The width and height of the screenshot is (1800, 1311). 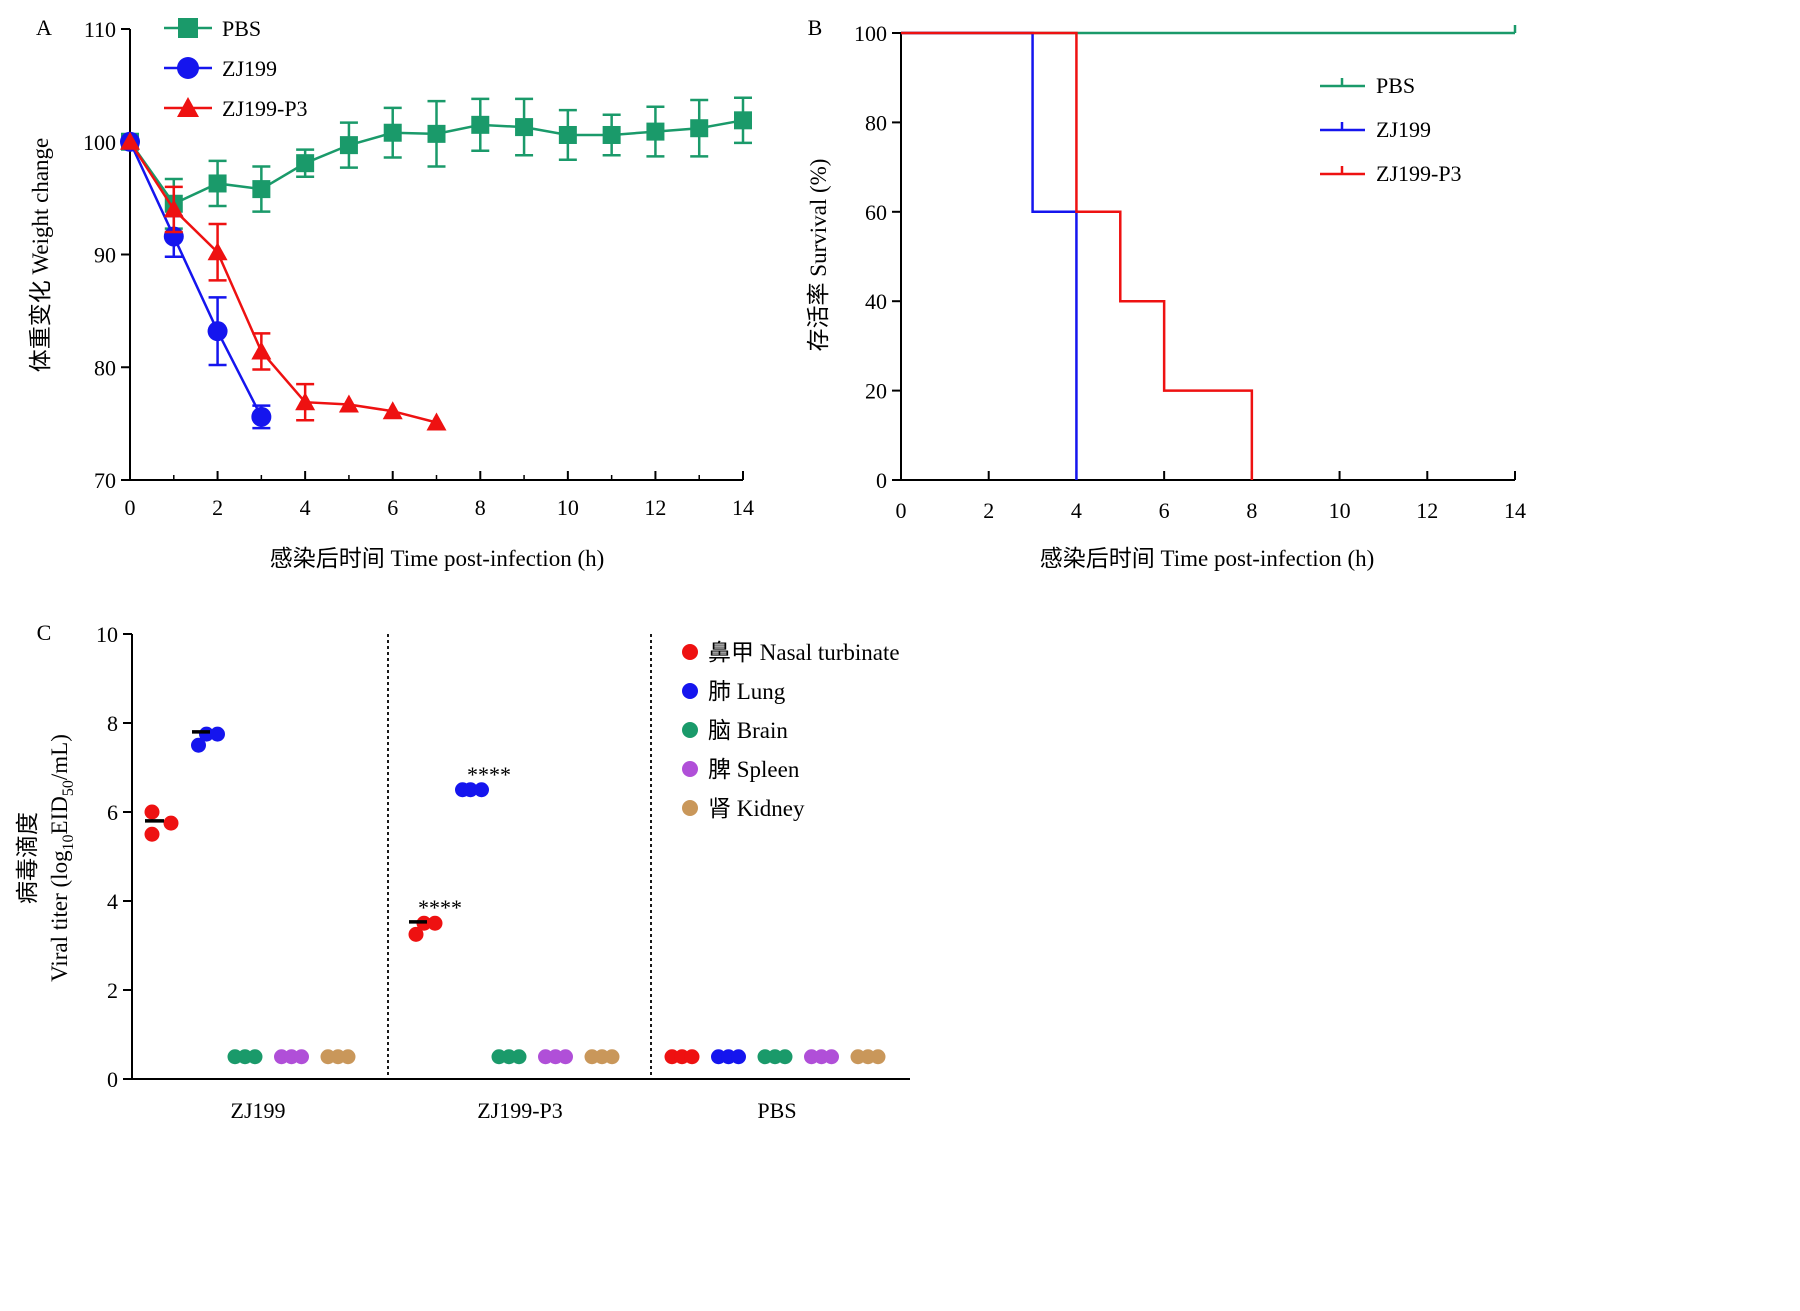 What do you see at coordinates (870, 33) in the screenshot?
I see `b-y-tick-label: 100` at bounding box center [870, 33].